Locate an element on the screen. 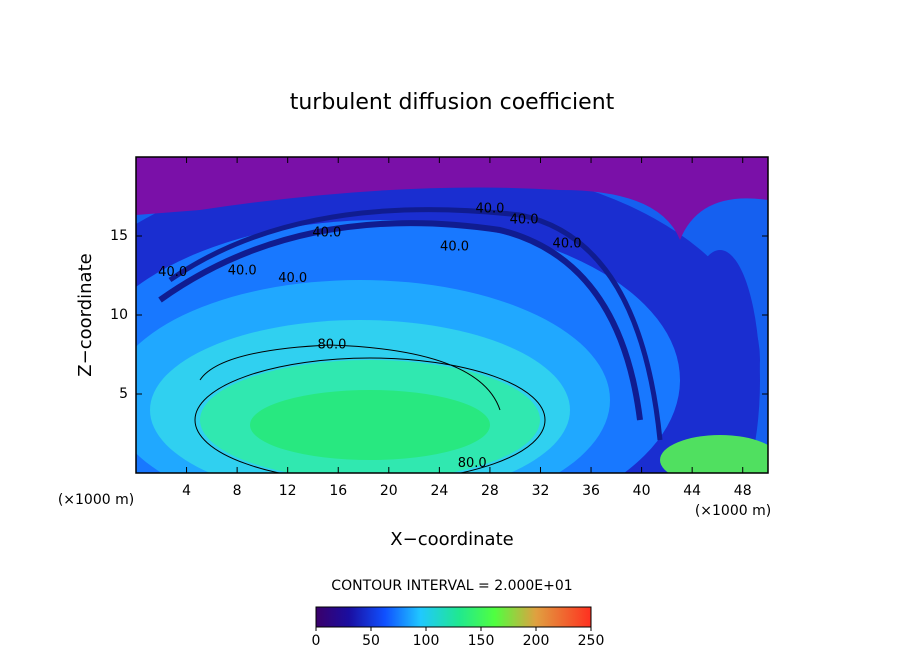  y-tick-label: 15 is located at coordinates (119, 236).